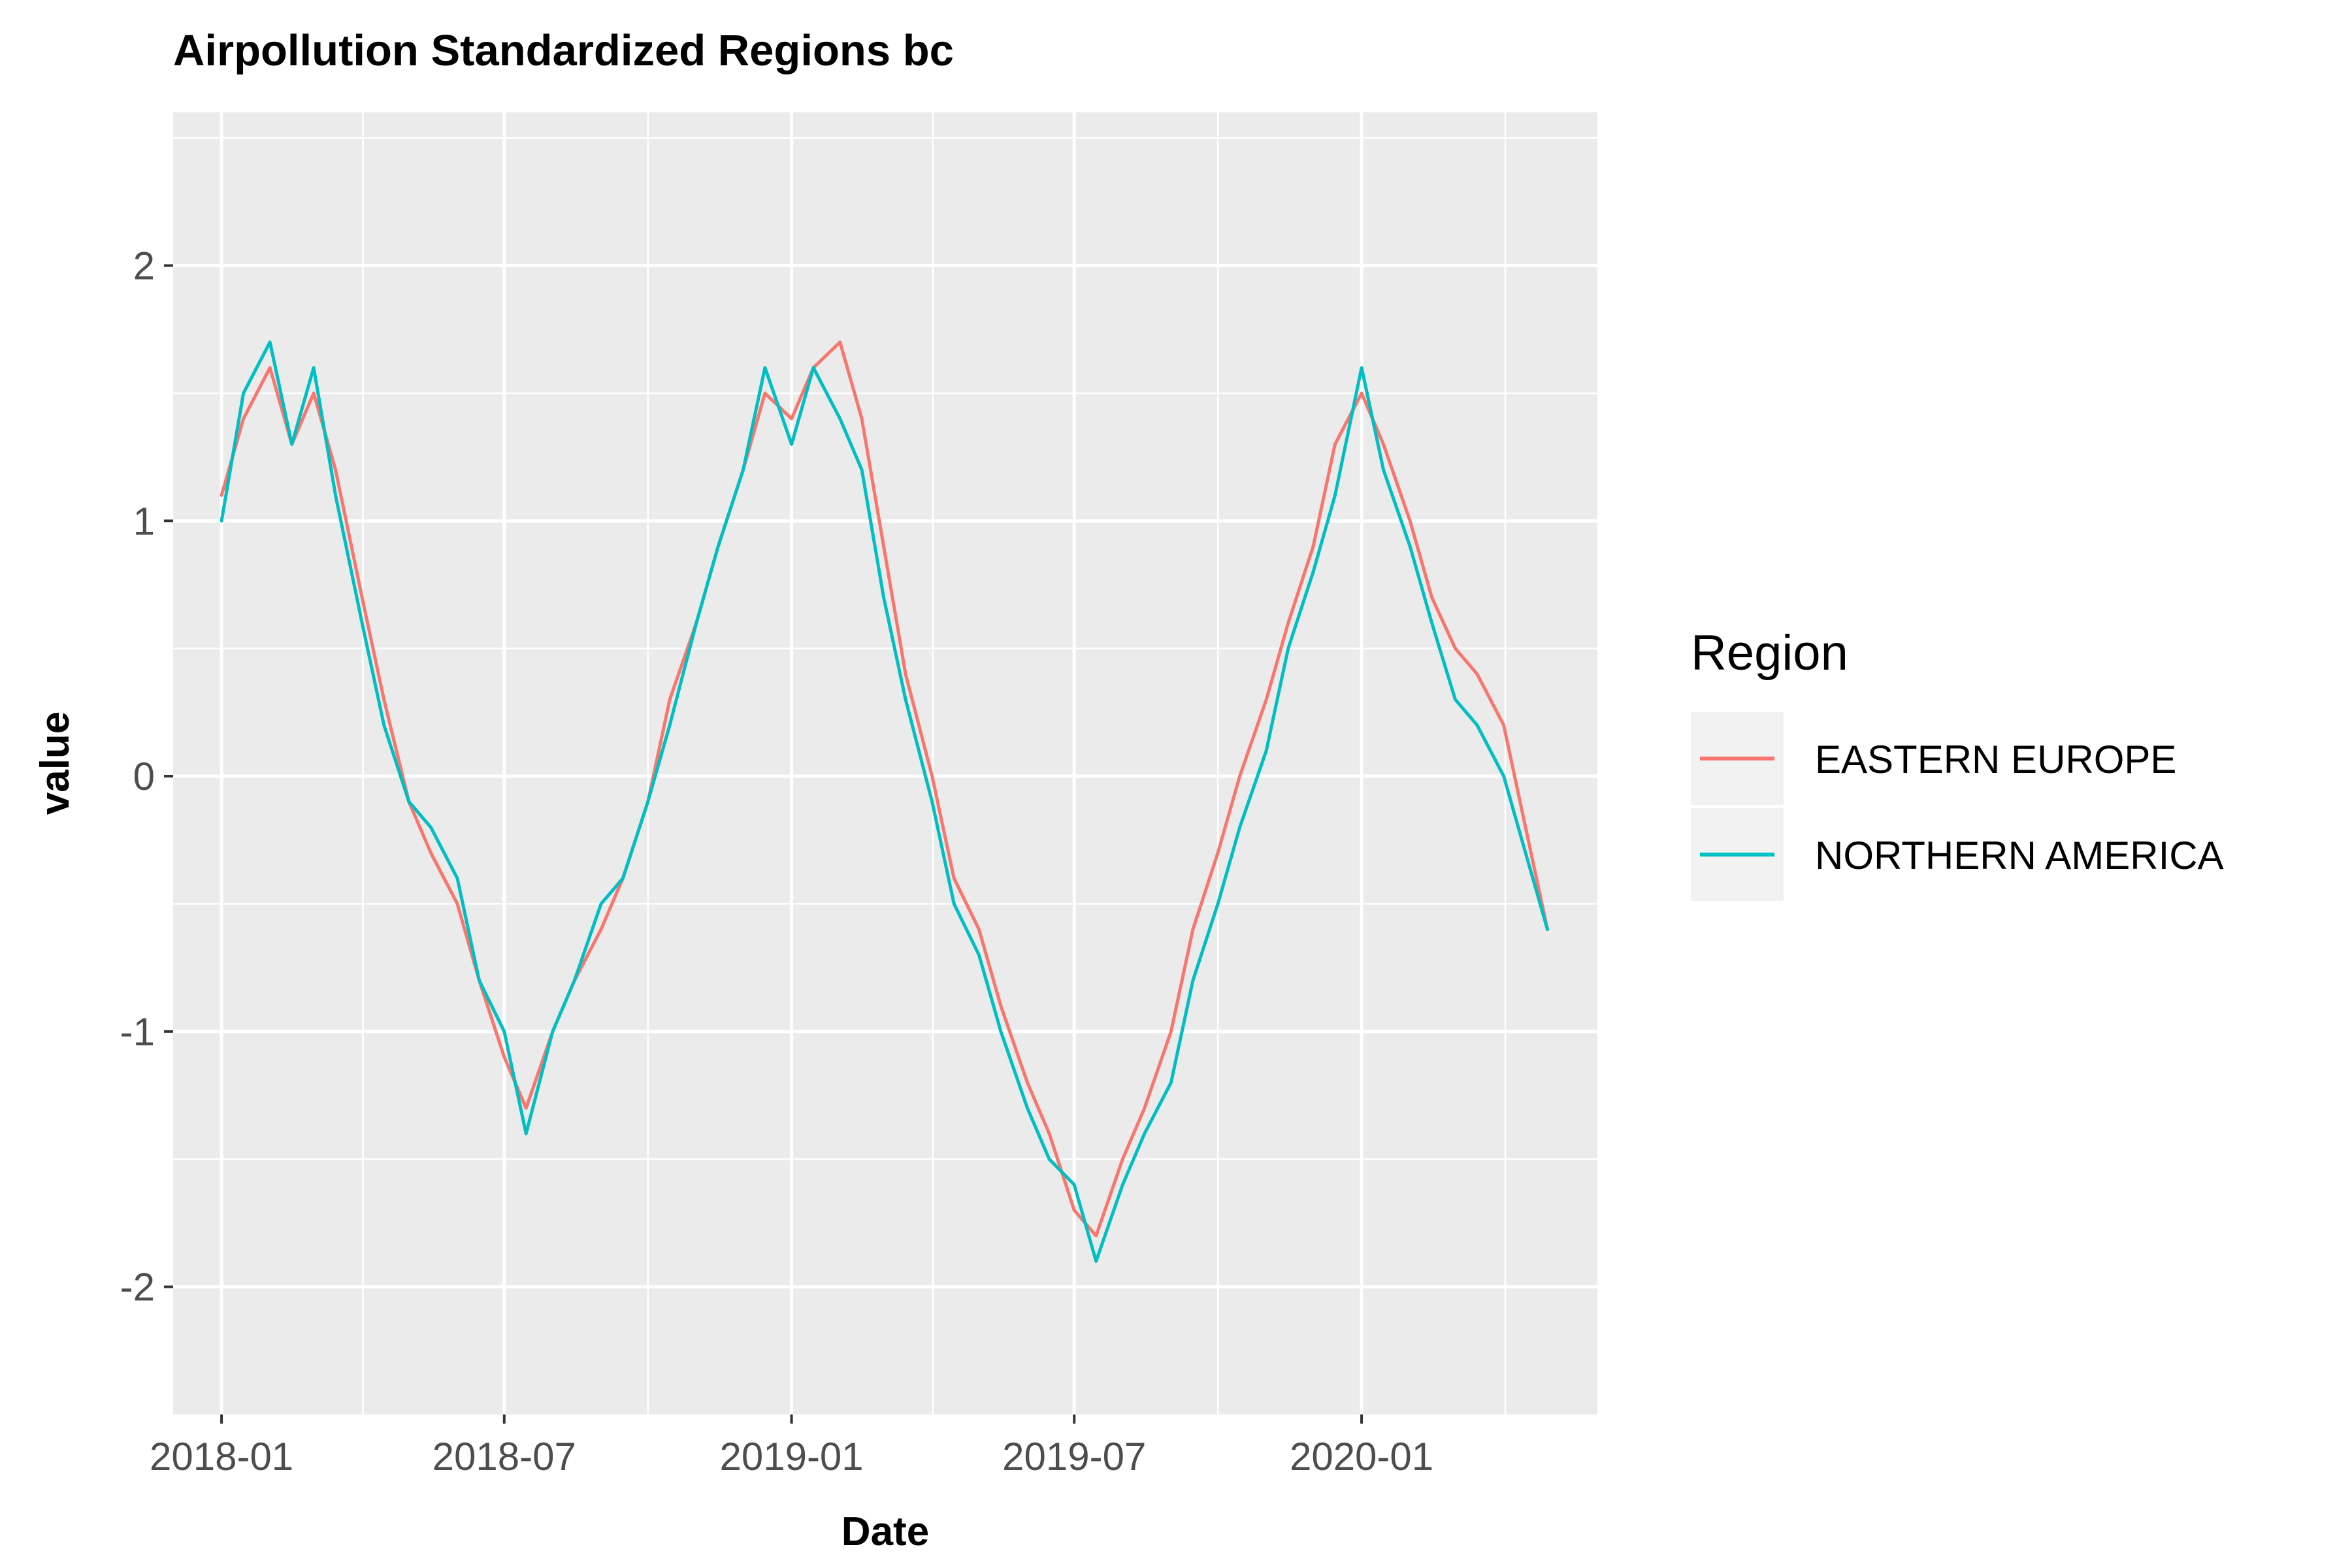 This screenshot has height=1568, width=2352. What do you see at coordinates (1995, 759) in the screenshot?
I see `legend-label-eastern-europe: EASTERN EUROPE` at bounding box center [1995, 759].